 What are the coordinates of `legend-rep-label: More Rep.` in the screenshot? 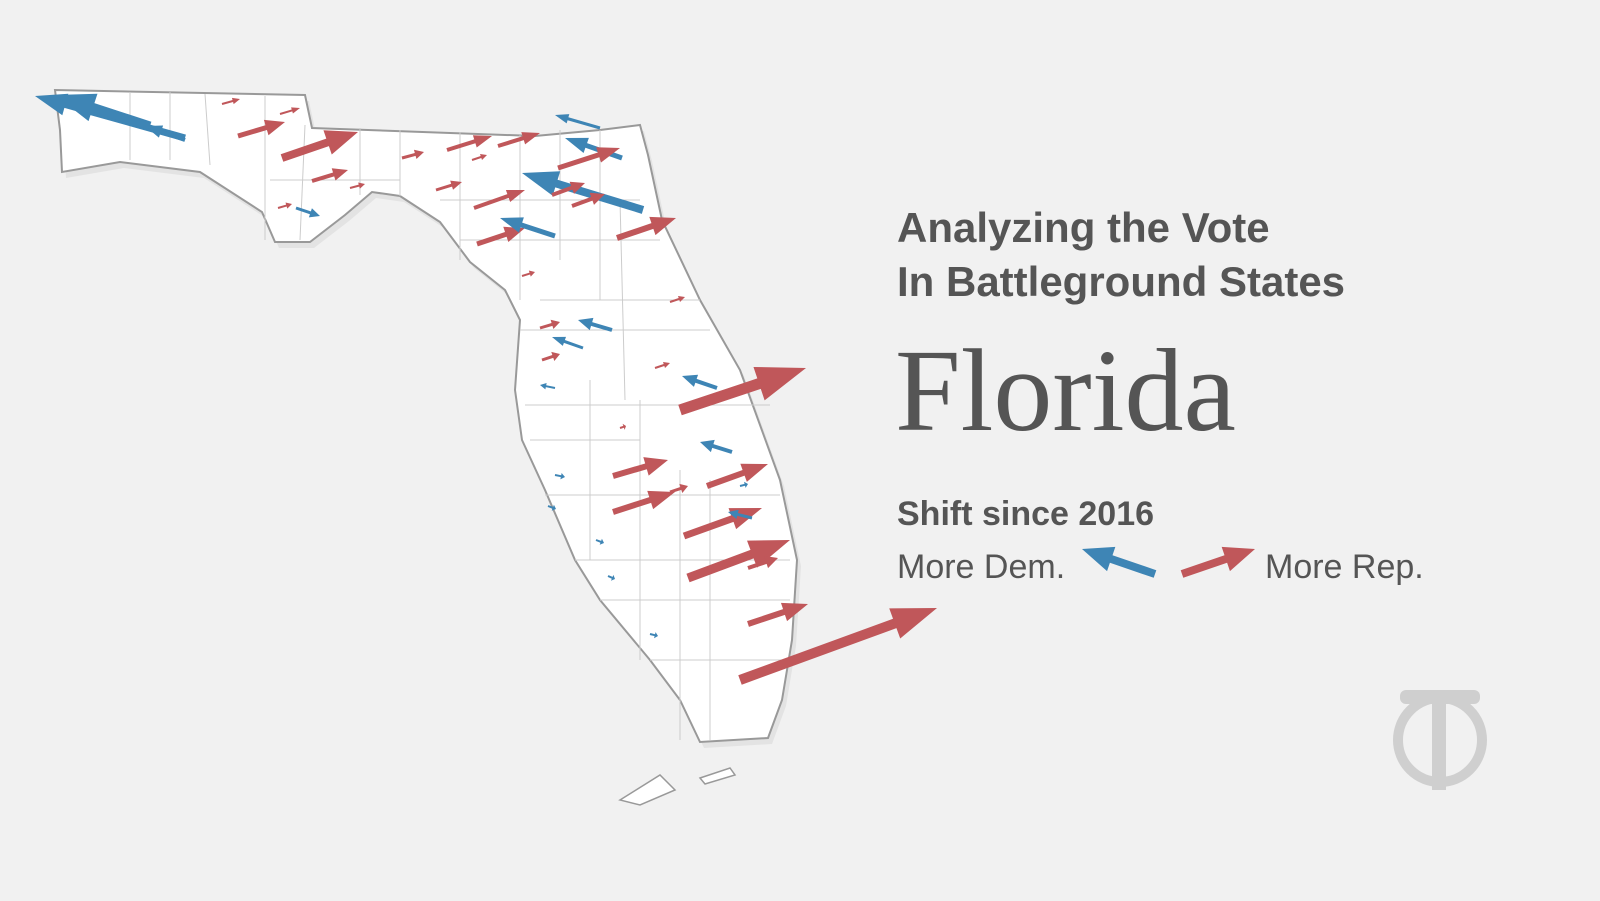 It's located at (1344, 567).